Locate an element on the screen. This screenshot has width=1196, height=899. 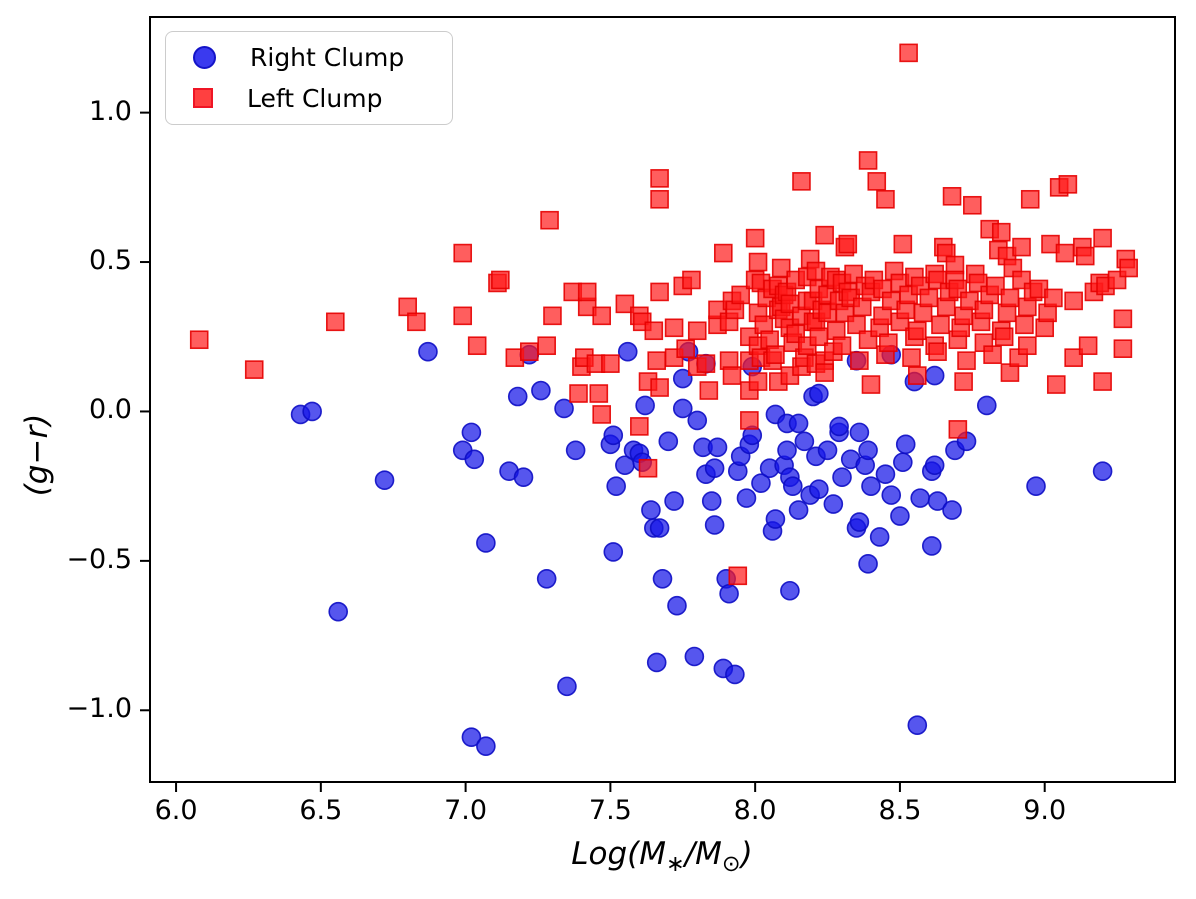
x-tick-label: 7.5 is located at coordinates (610, 810).